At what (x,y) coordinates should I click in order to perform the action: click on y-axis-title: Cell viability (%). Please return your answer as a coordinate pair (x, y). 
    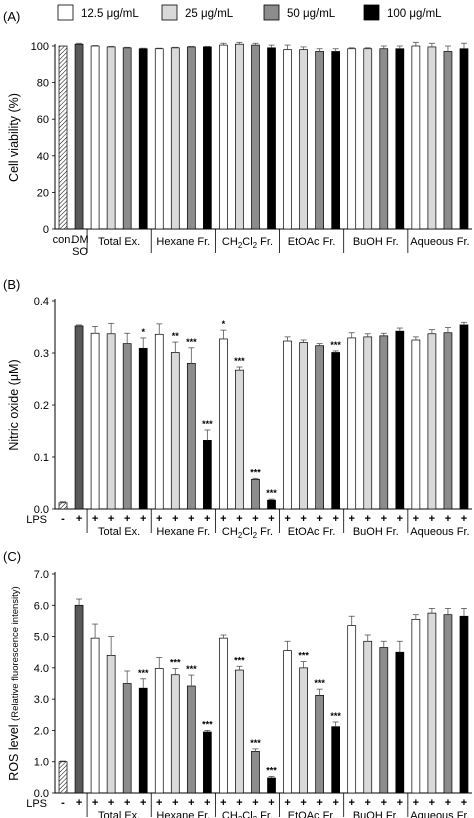
    Looking at the image, I should click on (14, 137).